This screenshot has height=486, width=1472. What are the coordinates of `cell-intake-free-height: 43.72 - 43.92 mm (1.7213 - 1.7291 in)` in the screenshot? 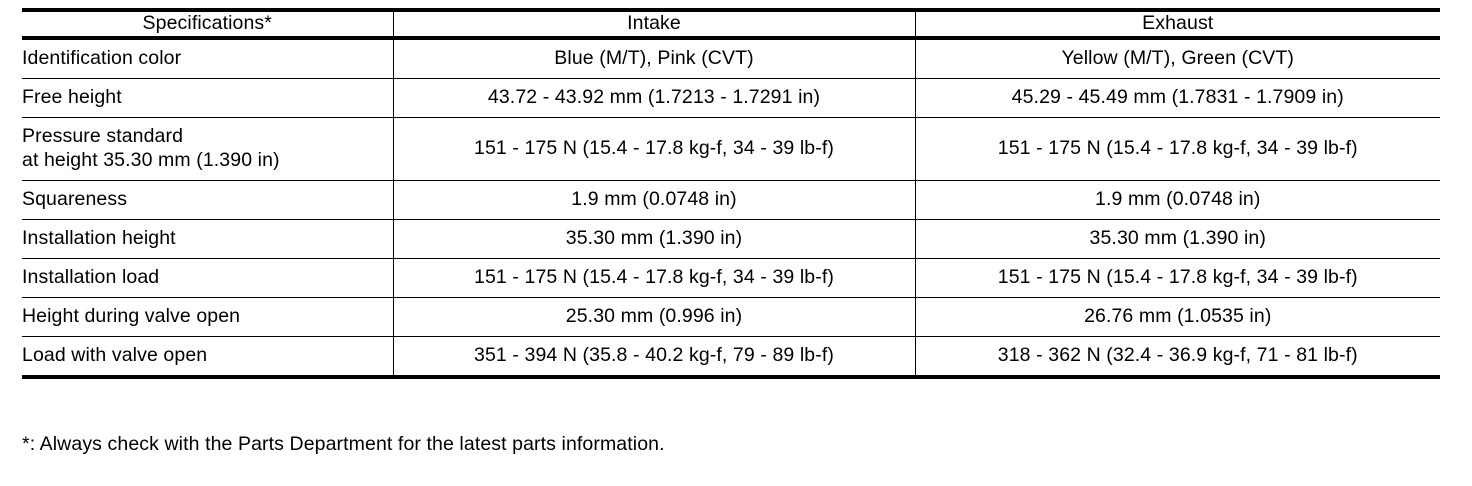 It's located at (653, 98).